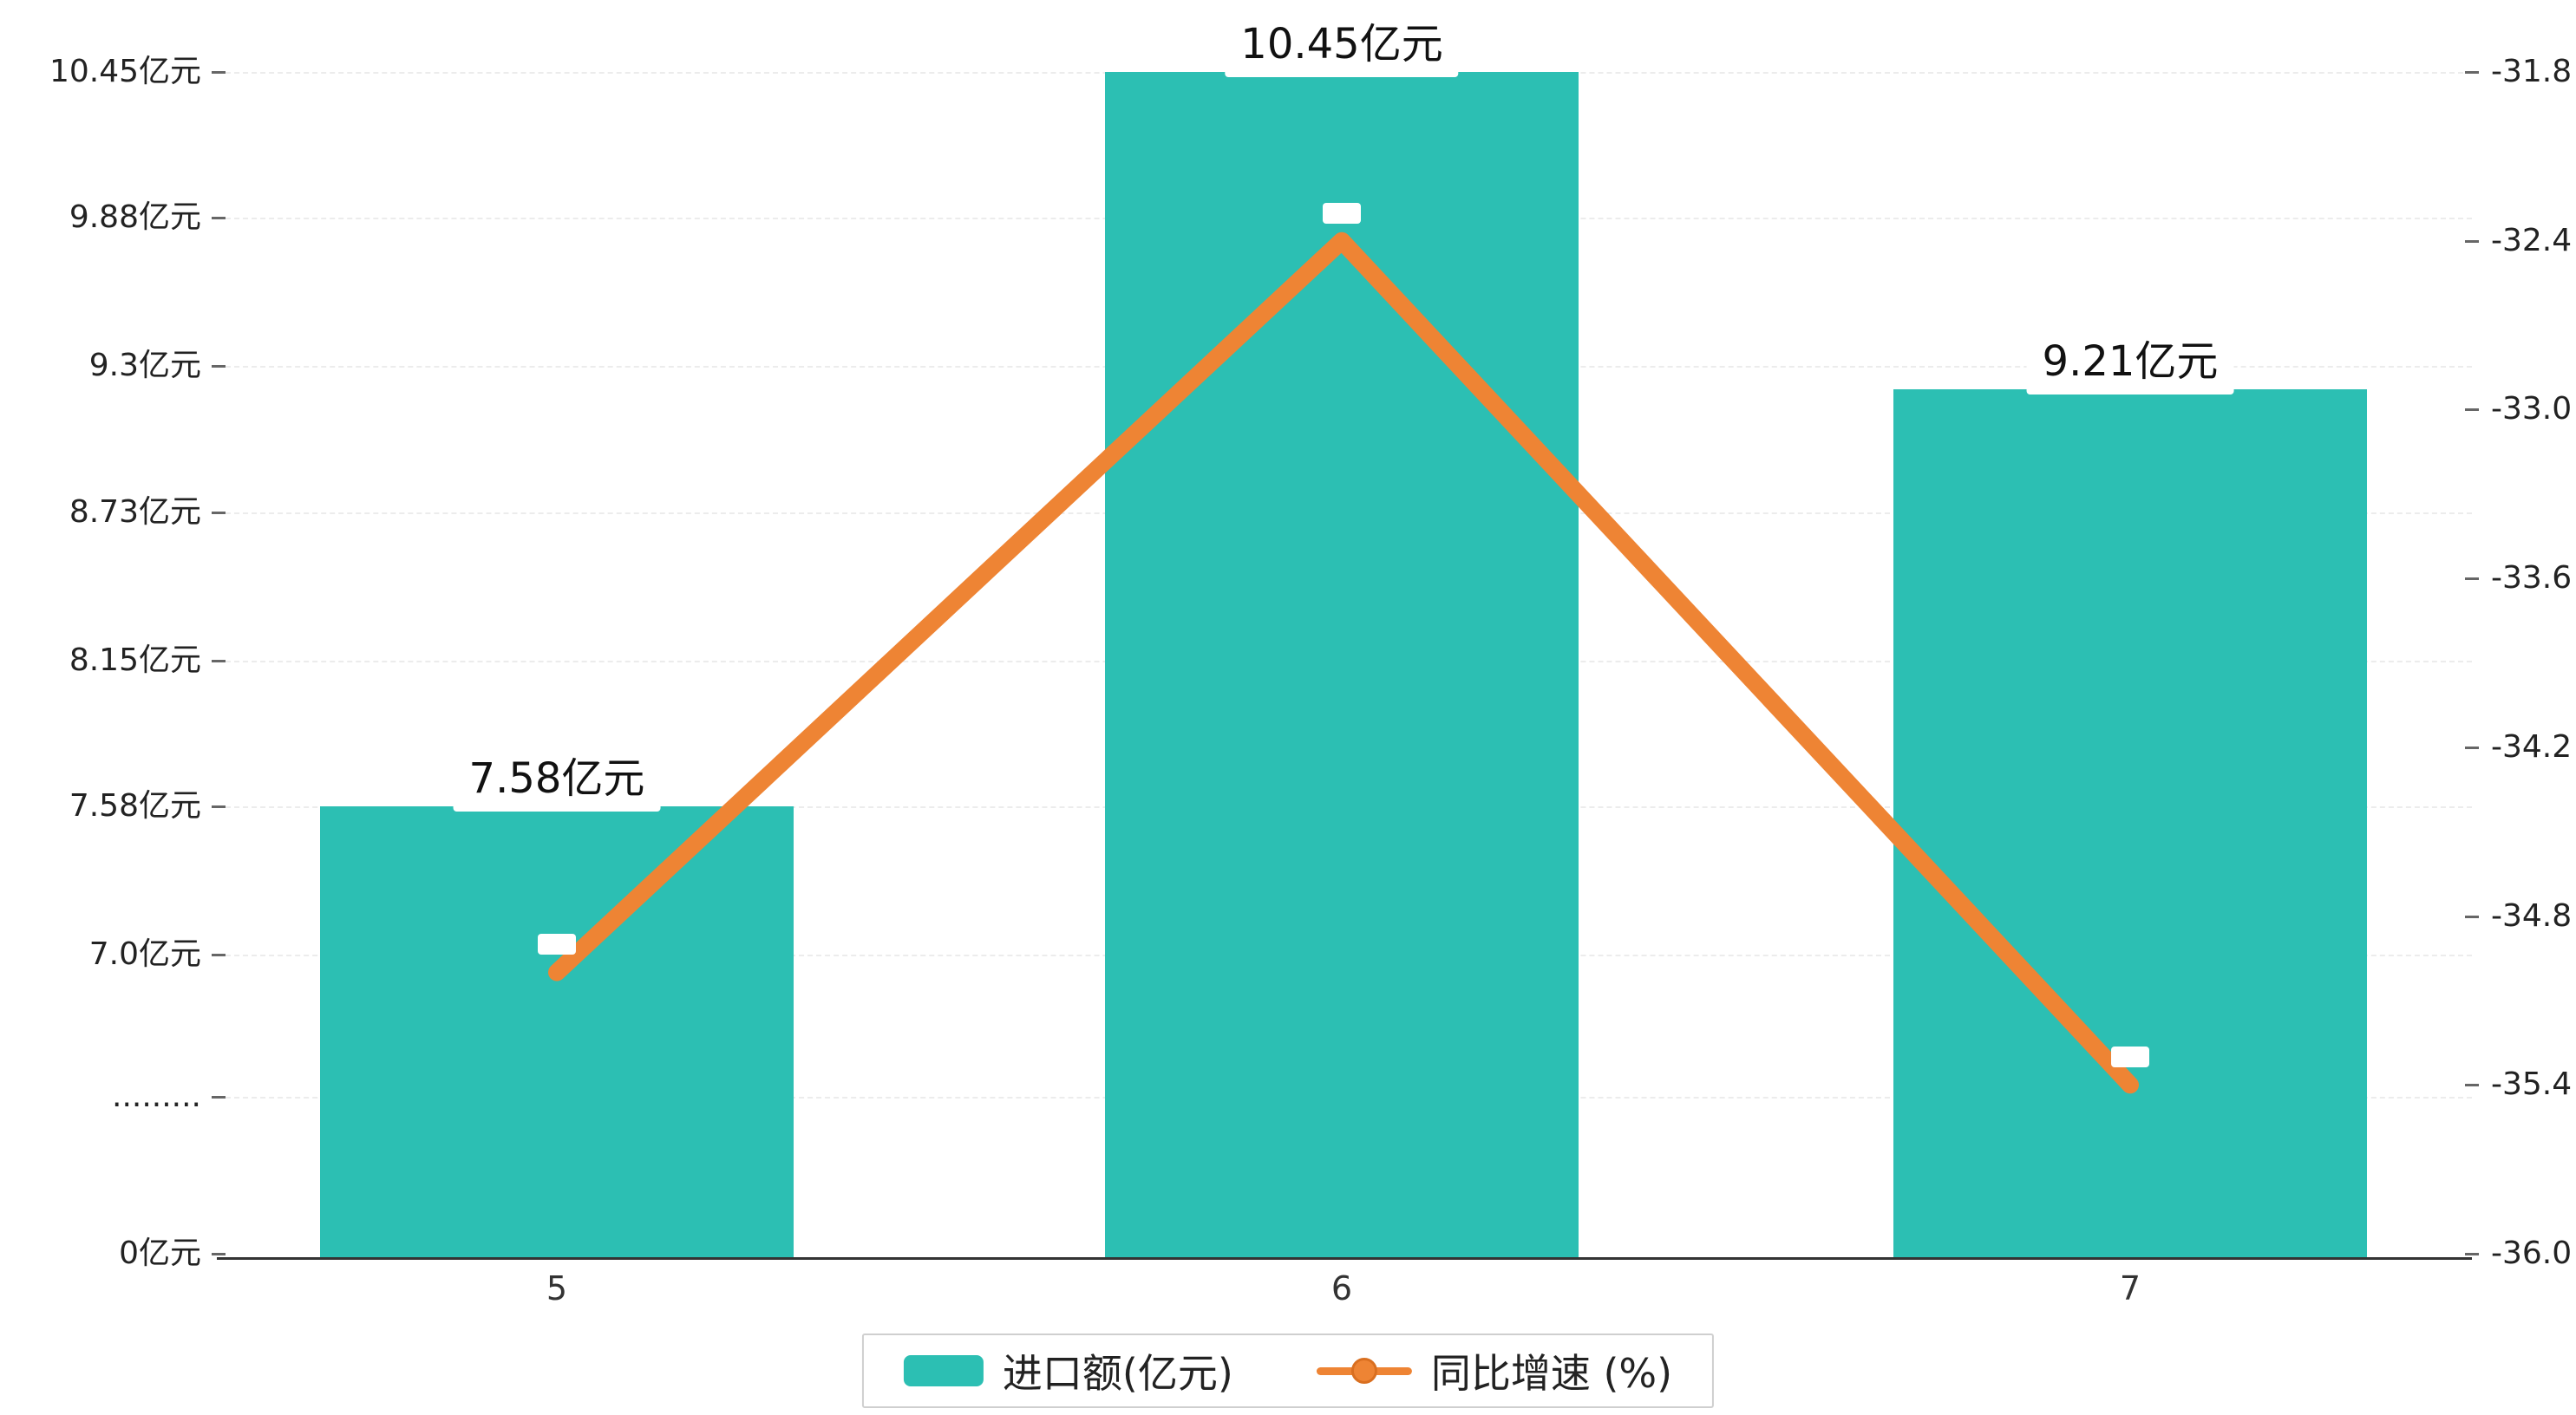 This screenshot has height=1415, width=2576. What do you see at coordinates (1344, 1258) in the screenshot?
I see `x-axis-line` at bounding box center [1344, 1258].